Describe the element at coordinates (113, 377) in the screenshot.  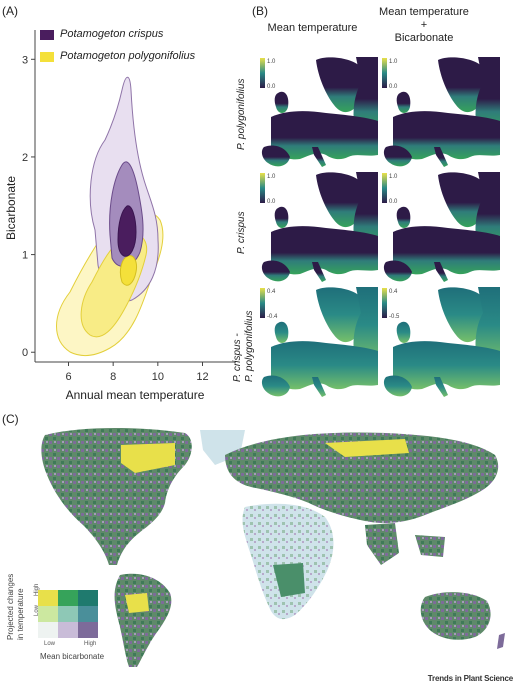
I see `x-tick-label: 8` at that location.